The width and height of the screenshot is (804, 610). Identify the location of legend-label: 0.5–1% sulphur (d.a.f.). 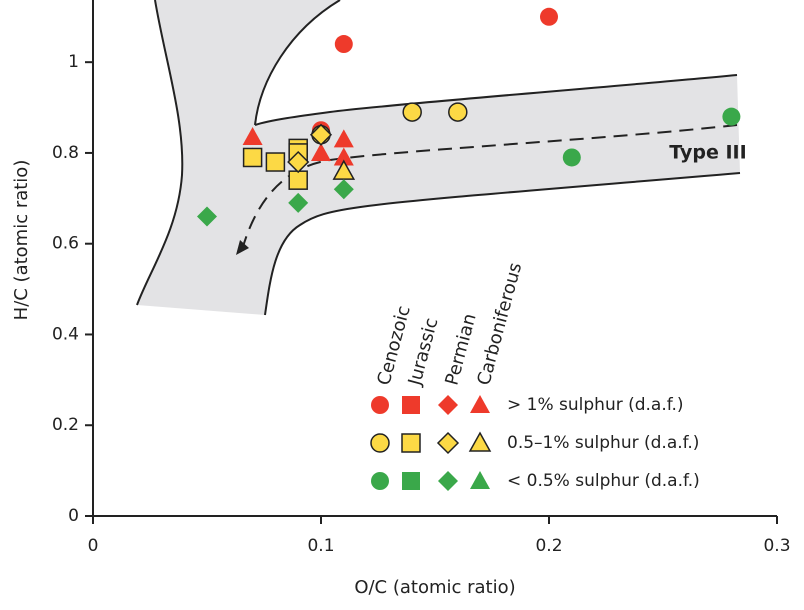
(603, 443).